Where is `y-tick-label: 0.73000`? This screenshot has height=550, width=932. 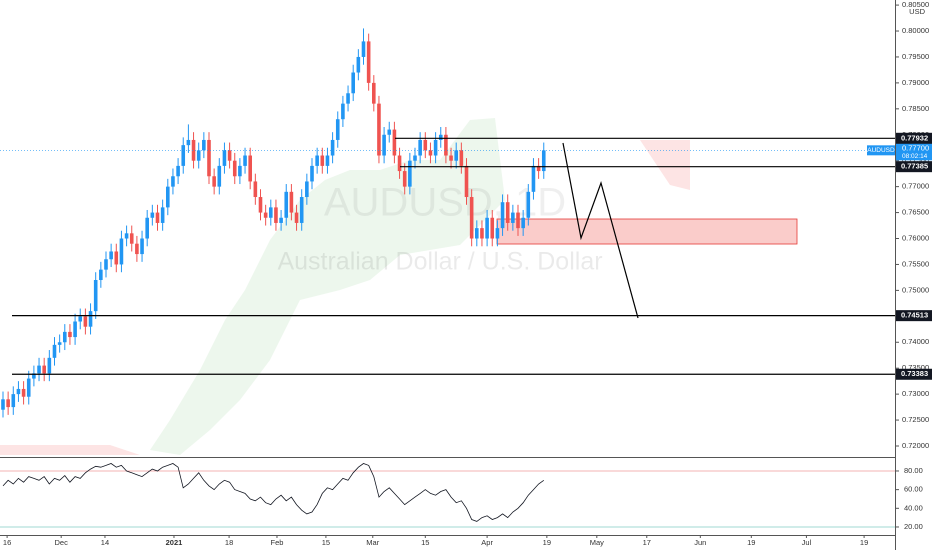
y-tick-label: 0.73000 is located at coordinates (915, 393).